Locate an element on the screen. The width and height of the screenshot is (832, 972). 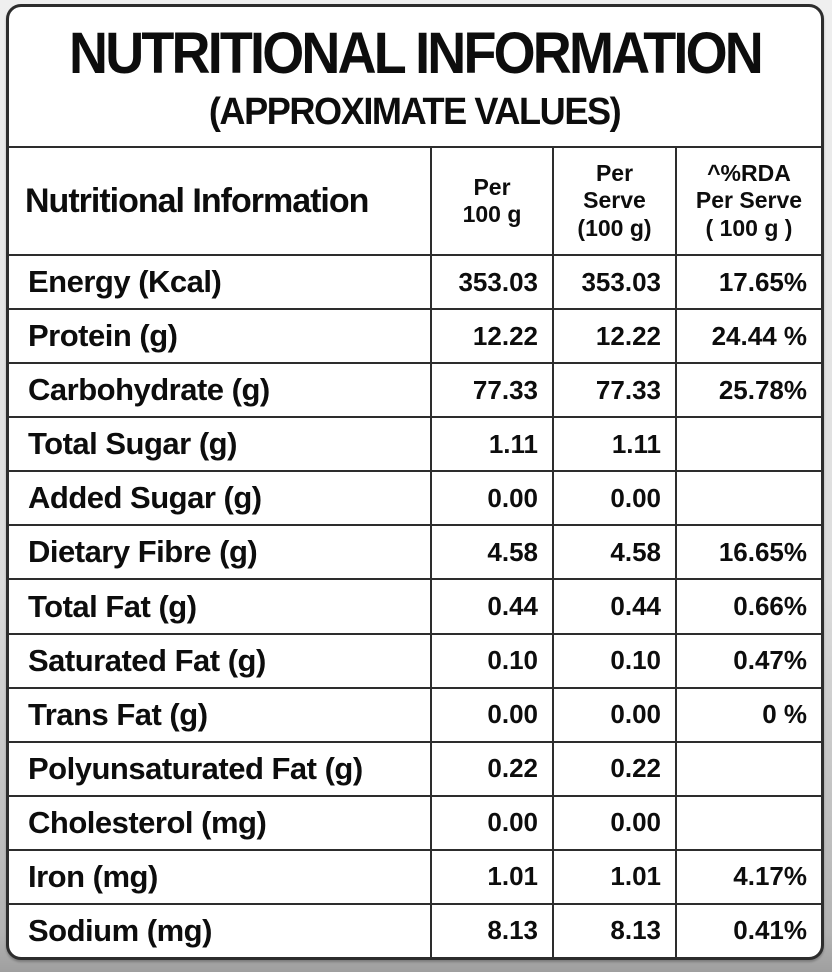
row-nutrient-label: Cholesterol (mg) is located at coordinates (147, 822).